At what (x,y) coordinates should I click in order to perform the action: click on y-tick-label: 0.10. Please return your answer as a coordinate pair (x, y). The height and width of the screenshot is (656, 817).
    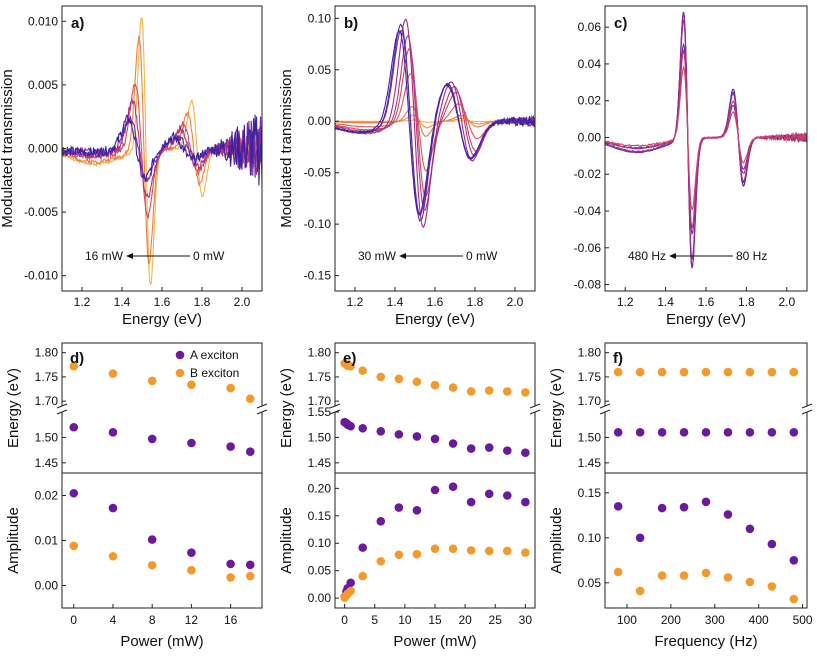
    Looking at the image, I should click on (320, 18).